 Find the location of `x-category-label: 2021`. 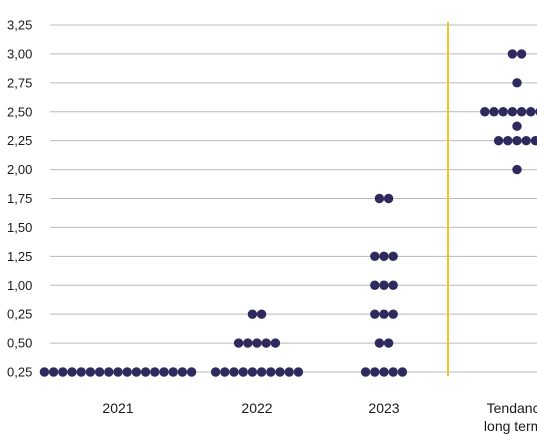

x-category-label: 2021 is located at coordinates (117, 408).